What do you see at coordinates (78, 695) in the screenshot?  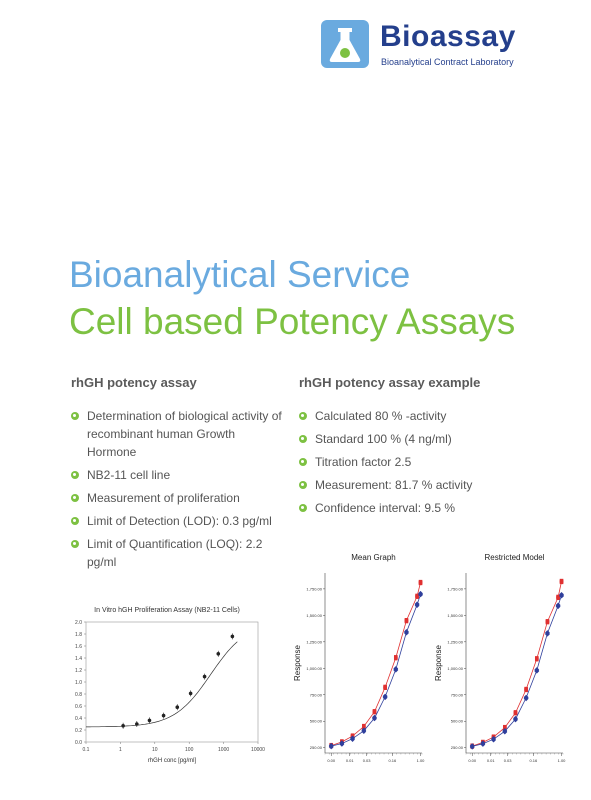 I see `y-tick-label: 0.8` at bounding box center [78, 695].